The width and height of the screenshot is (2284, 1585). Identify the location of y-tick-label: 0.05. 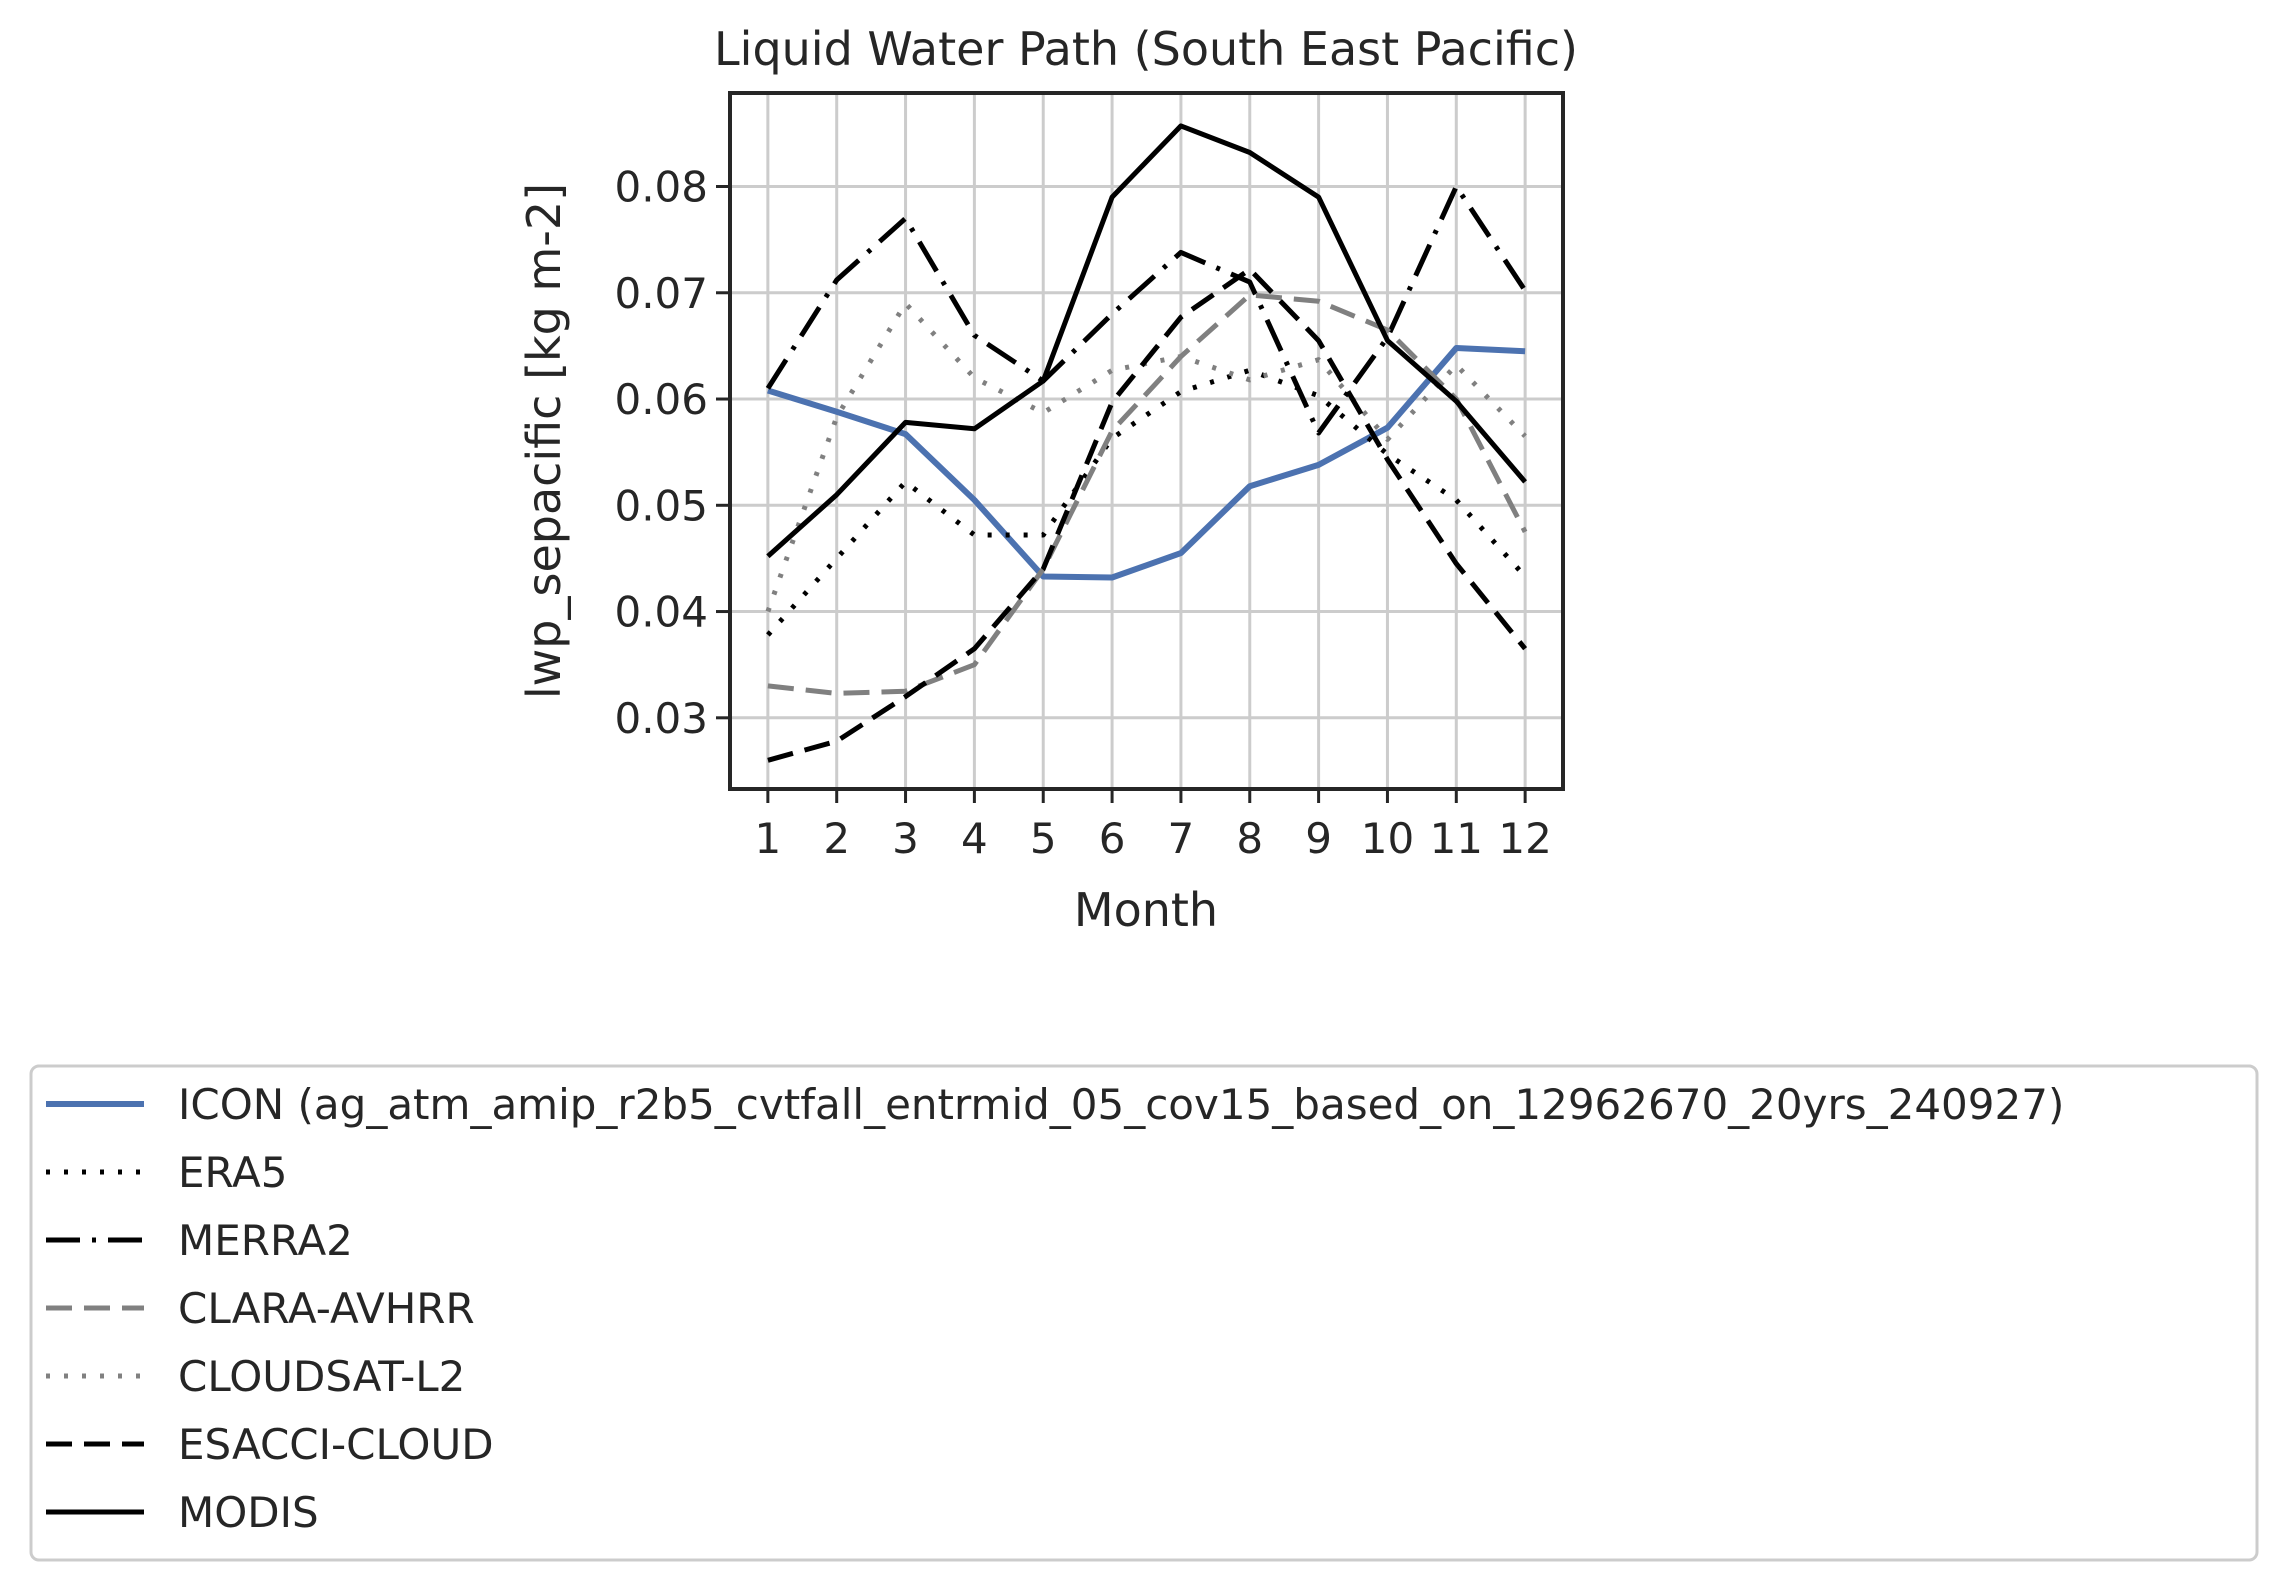
(661, 505).